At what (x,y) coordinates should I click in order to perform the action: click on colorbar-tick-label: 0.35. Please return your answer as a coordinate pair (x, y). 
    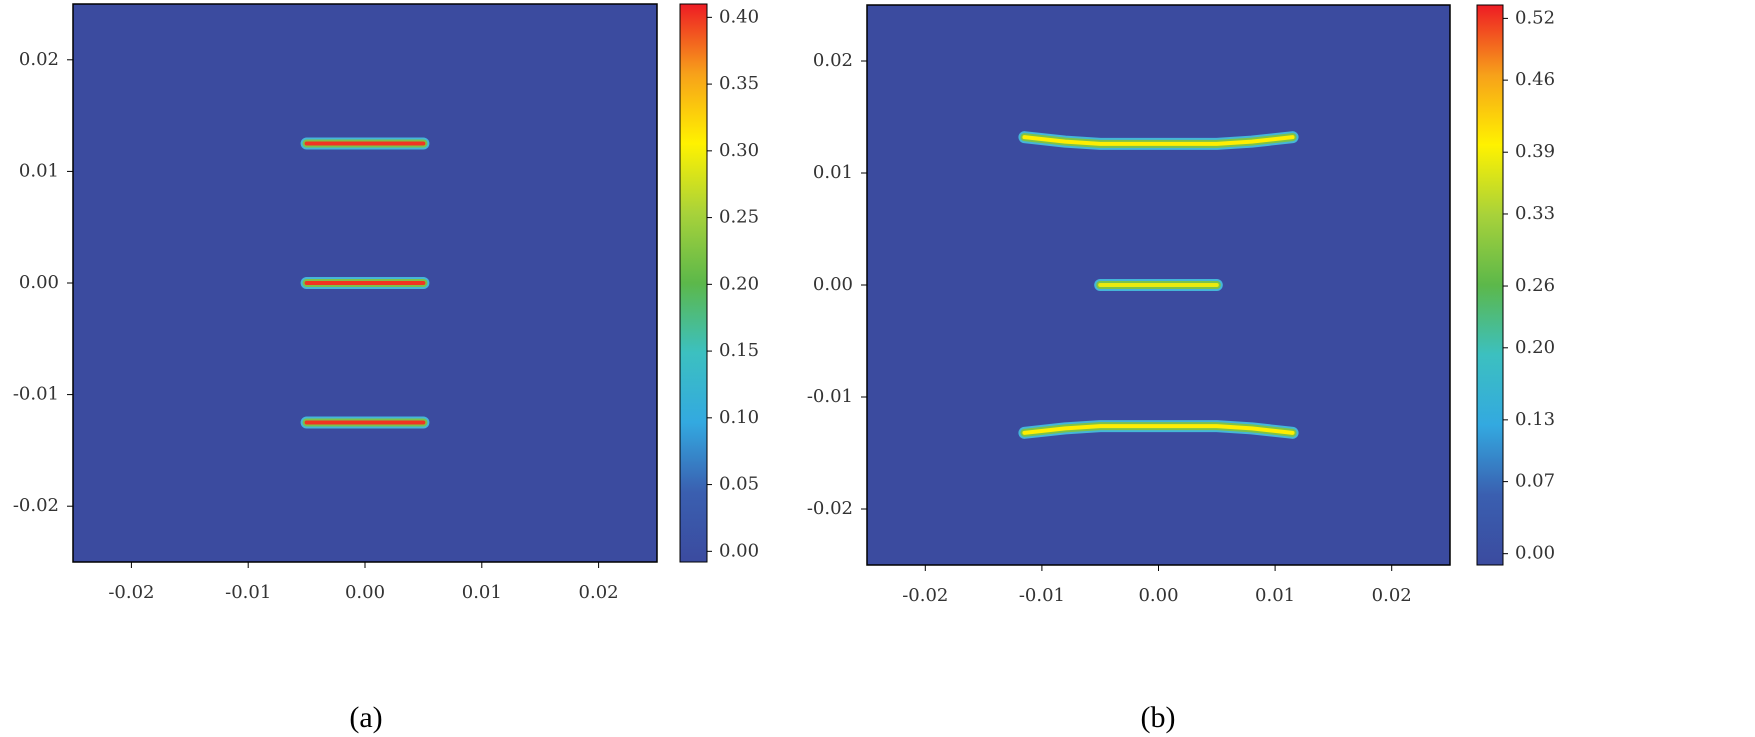
    Looking at the image, I should click on (739, 83).